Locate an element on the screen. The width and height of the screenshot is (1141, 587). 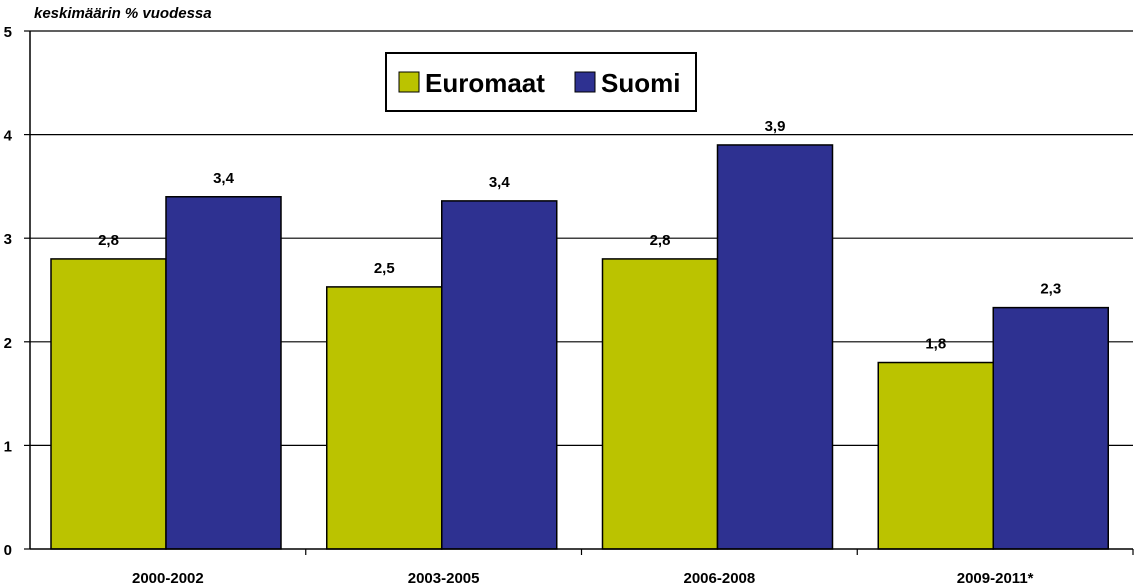
legend-label-suomi: Suomi is located at coordinates (640, 83).